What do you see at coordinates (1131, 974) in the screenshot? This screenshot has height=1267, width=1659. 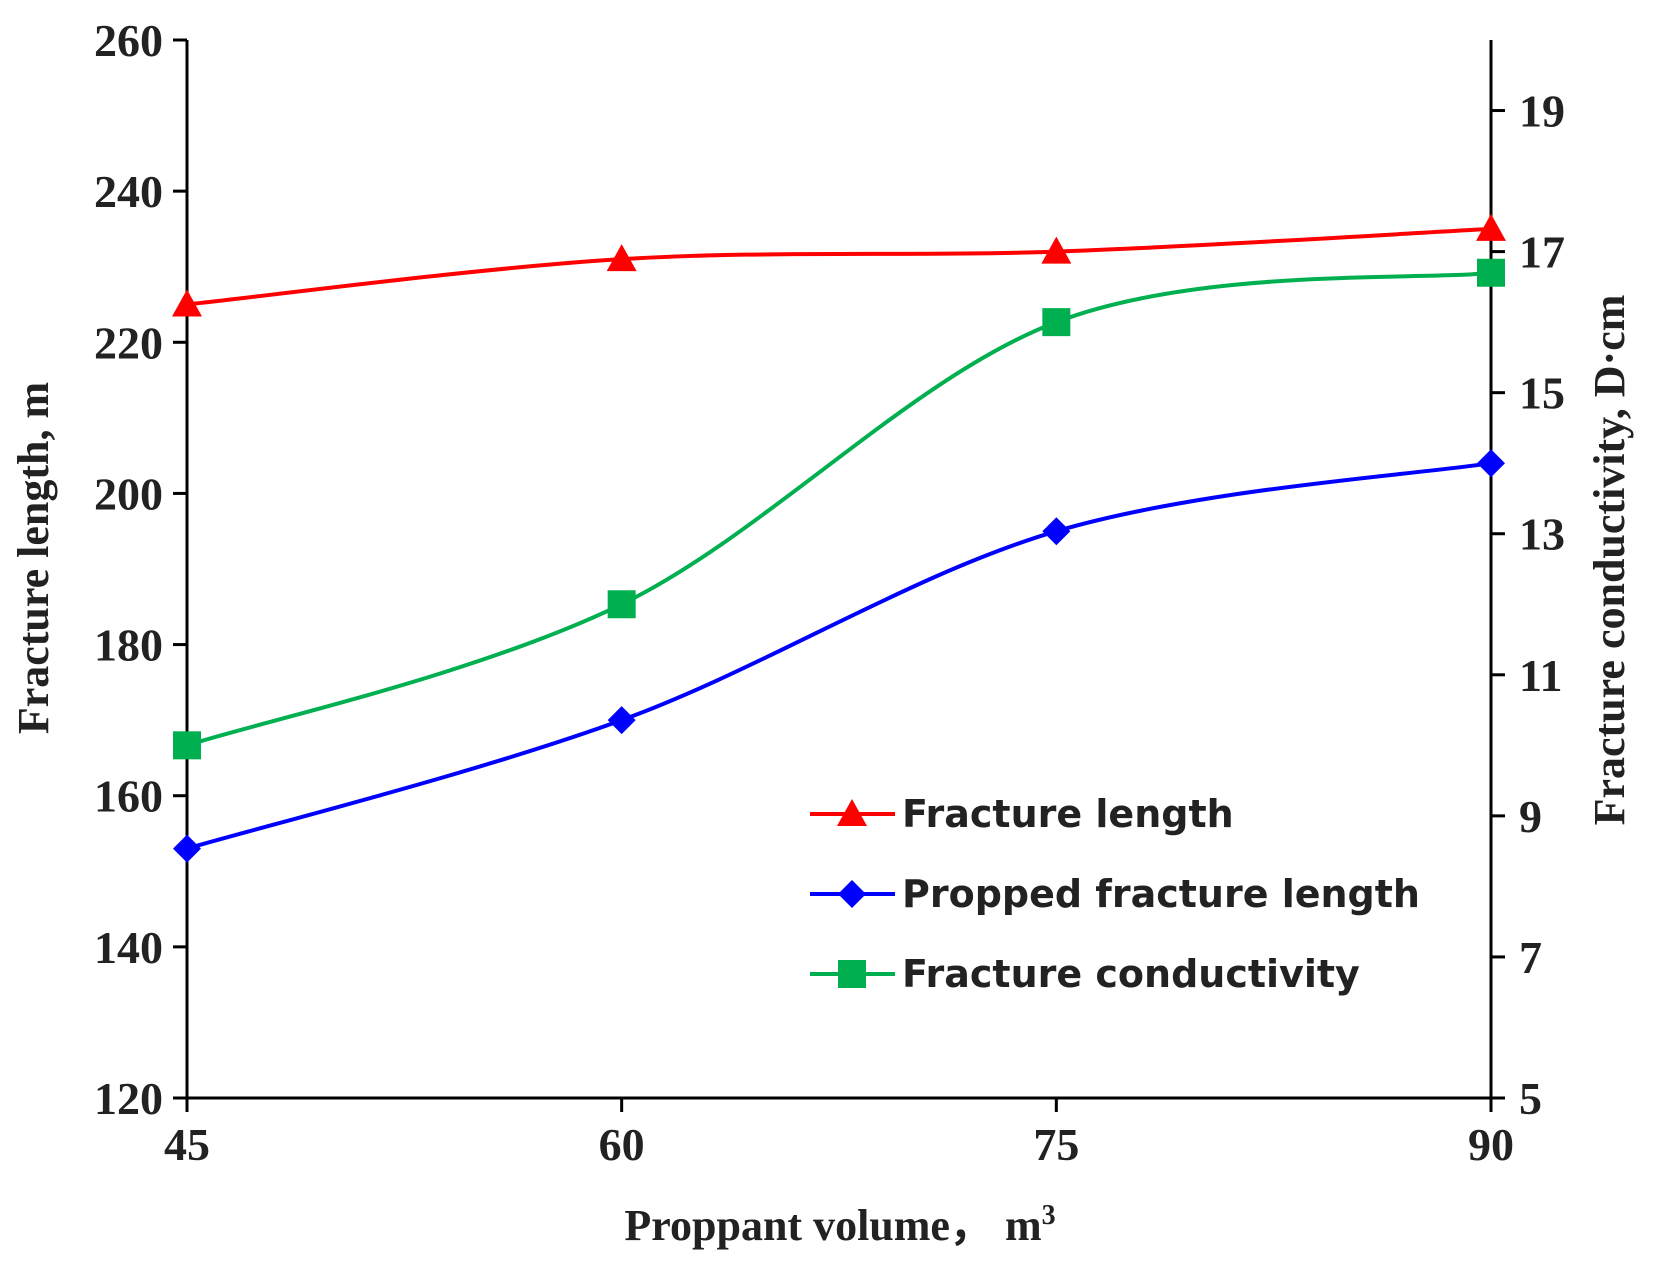 I see `legend-label: Fracture conductivity` at bounding box center [1131, 974].